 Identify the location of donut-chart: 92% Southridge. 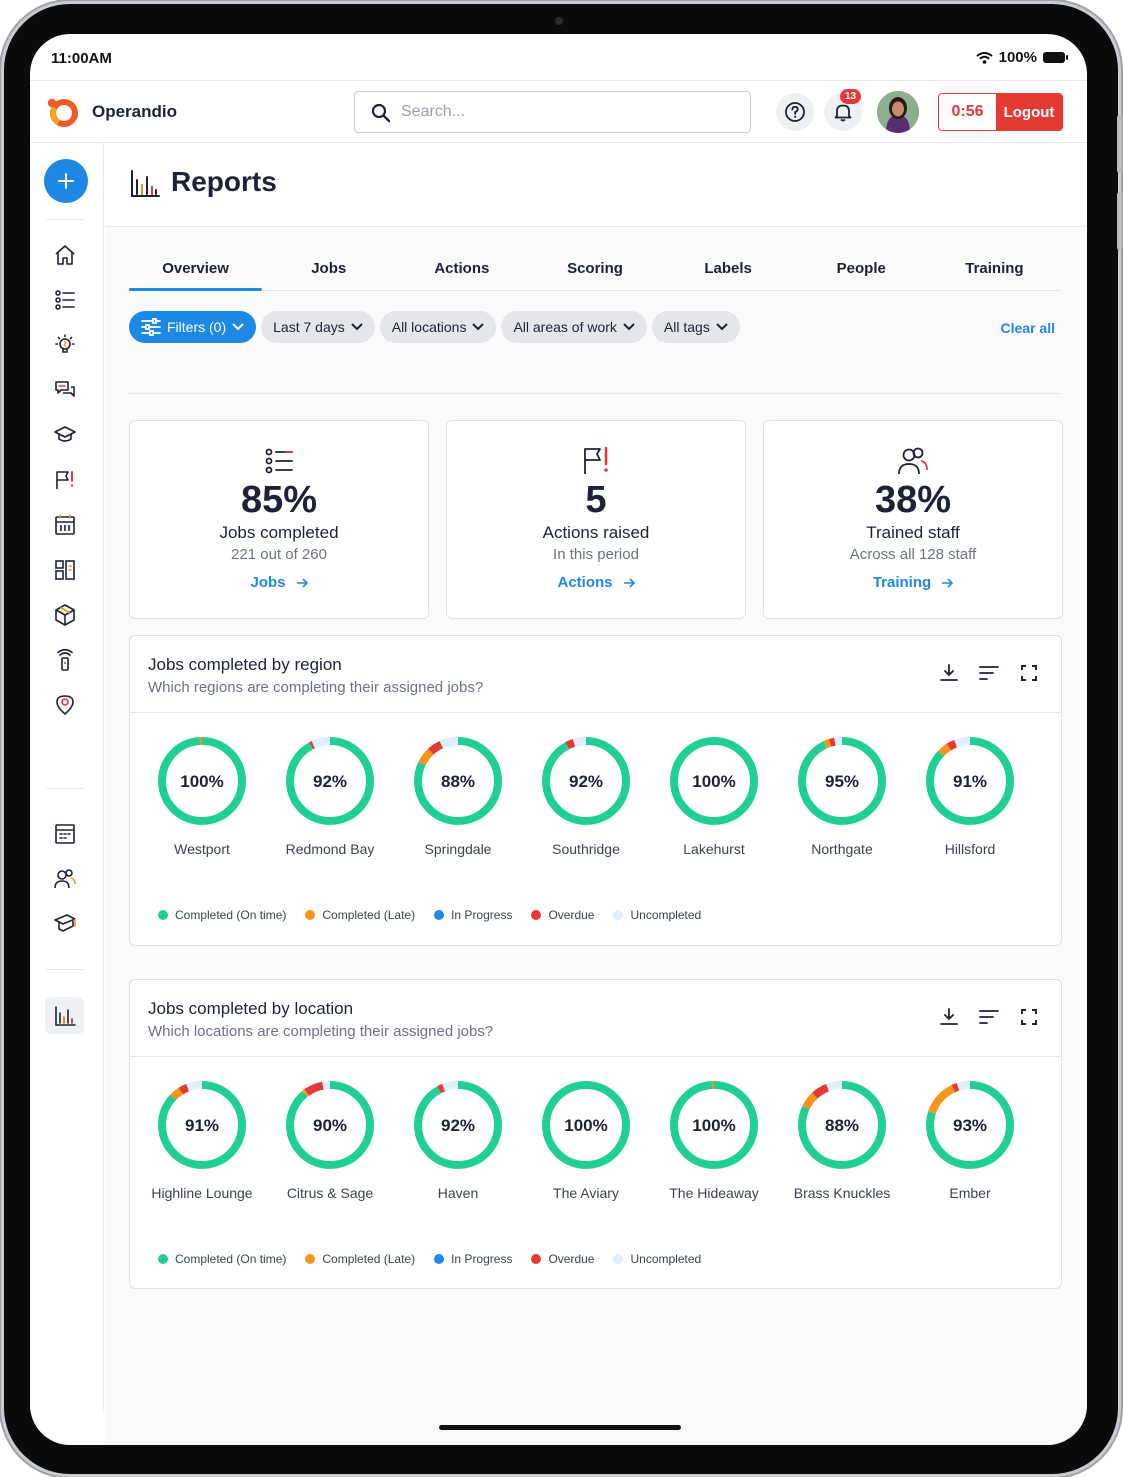
(586, 795).